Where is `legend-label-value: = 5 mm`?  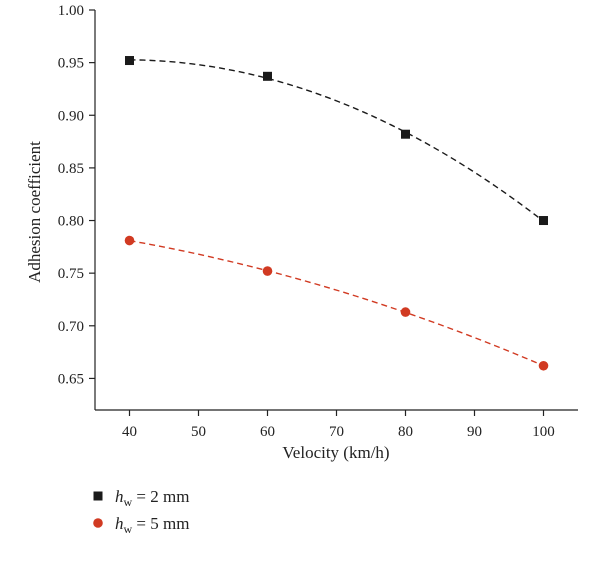
legend-label-value: = 5 mm is located at coordinates (160, 523).